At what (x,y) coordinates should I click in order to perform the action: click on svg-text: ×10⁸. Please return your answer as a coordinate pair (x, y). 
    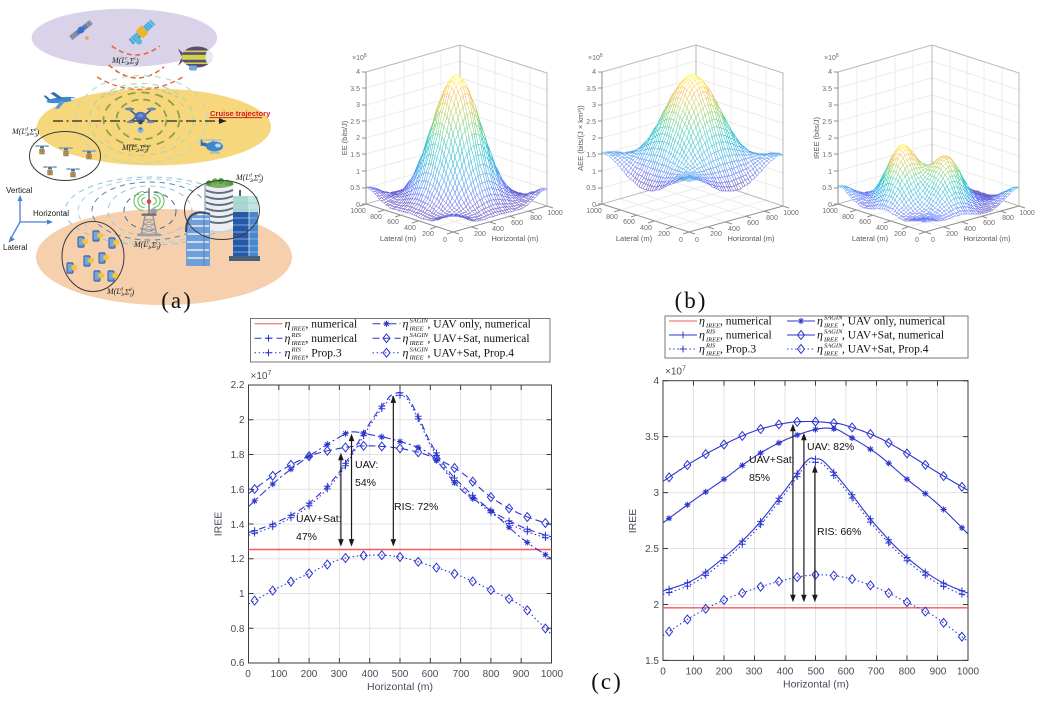
    Looking at the image, I should click on (595, 57).